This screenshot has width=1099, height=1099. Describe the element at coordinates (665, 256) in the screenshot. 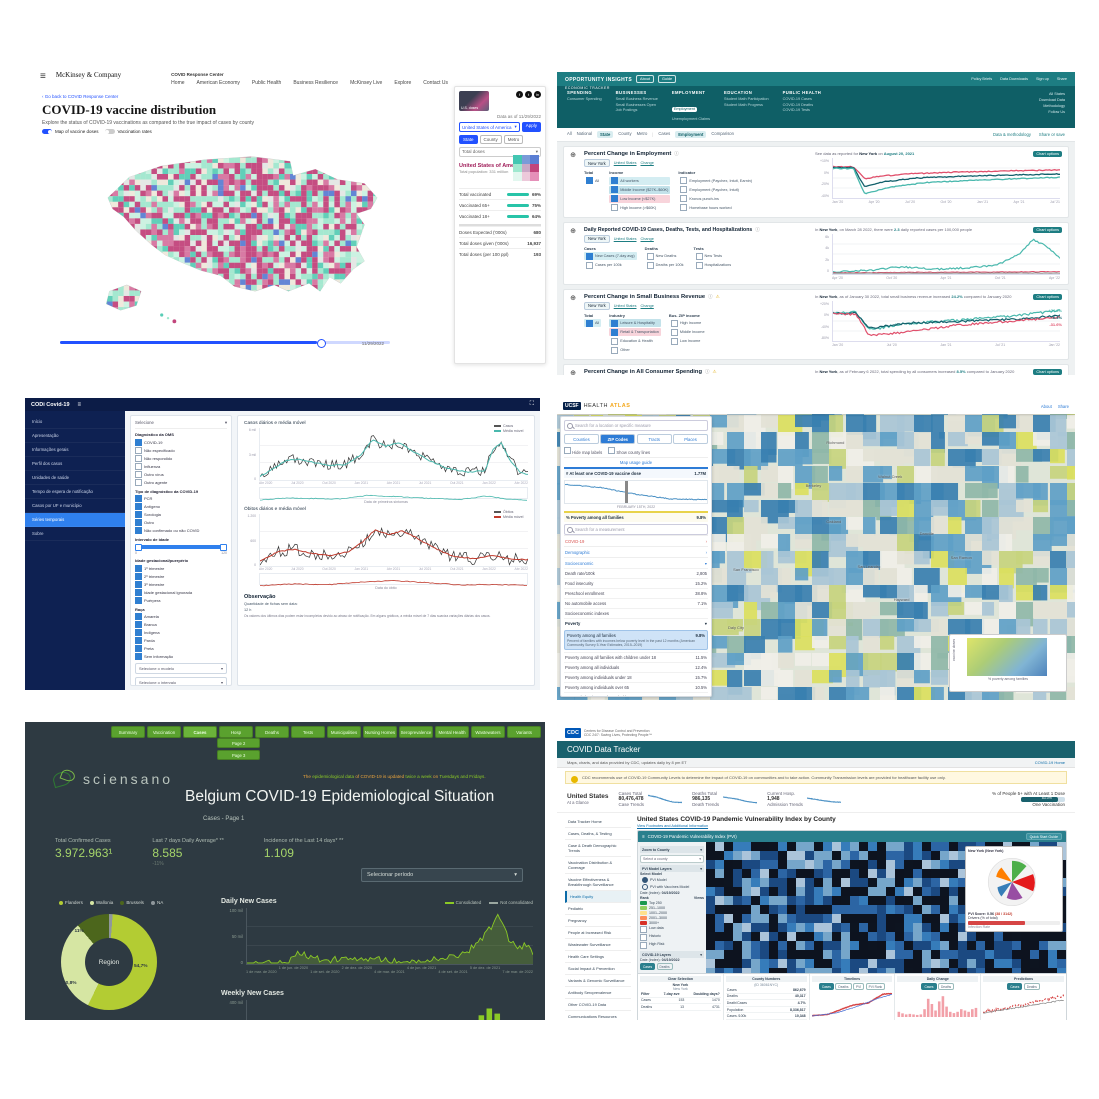

I see `series-checkbox: New Deaths` at that location.